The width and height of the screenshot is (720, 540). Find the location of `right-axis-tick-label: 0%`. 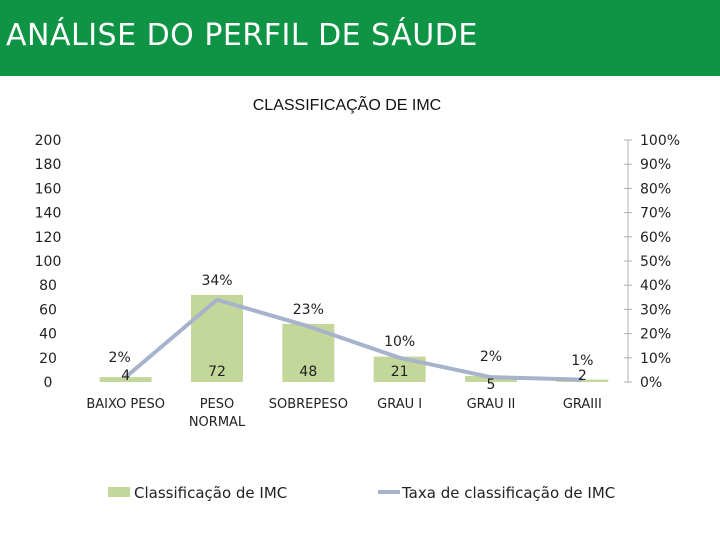

right-axis-tick-label: 0% is located at coordinates (651, 383).